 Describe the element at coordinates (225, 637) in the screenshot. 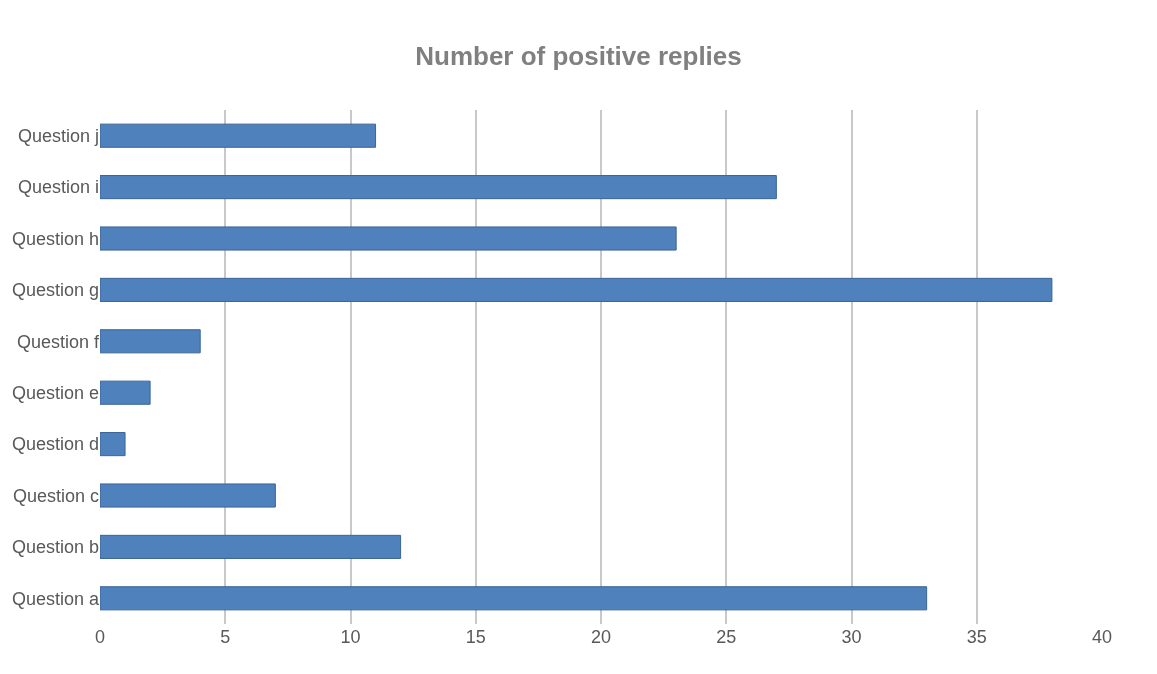

I see `x-tick-label: 5` at that location.